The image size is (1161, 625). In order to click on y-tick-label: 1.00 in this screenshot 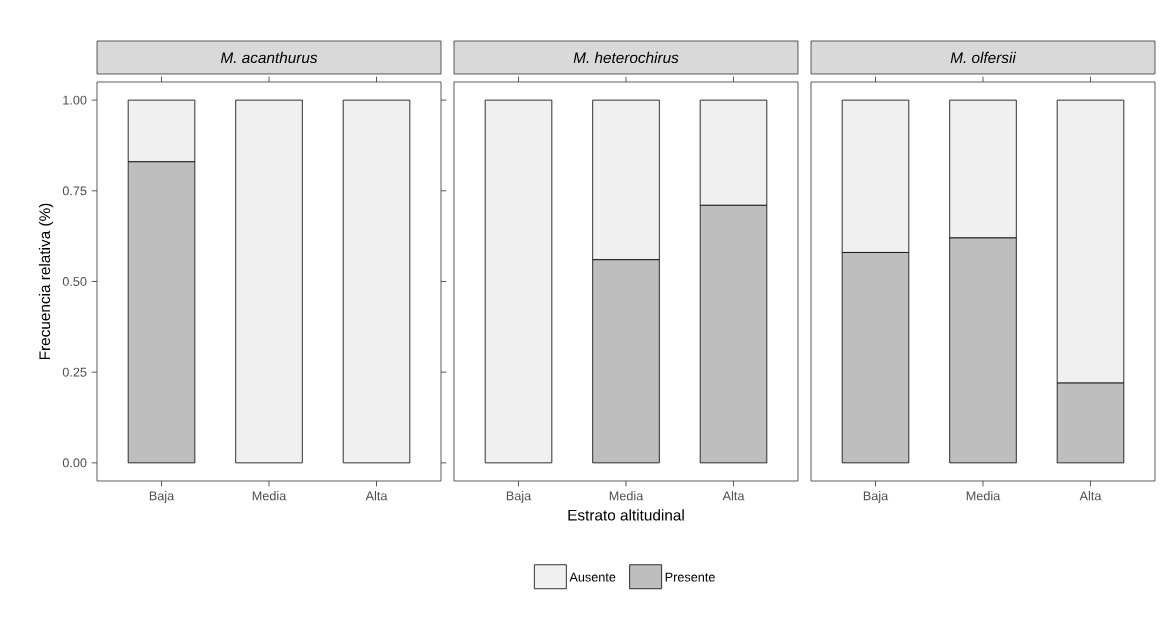, I will do `click(75, 100)`.